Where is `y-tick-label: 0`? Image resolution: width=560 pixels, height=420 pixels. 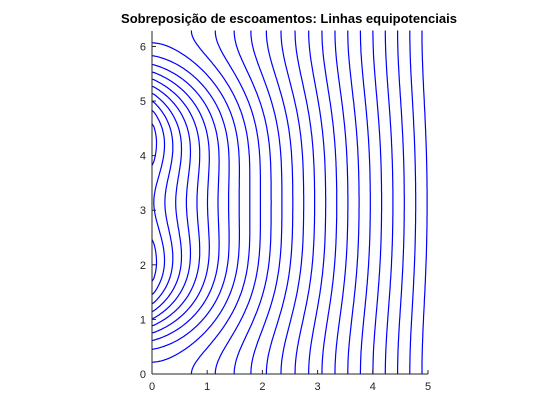
y-tick-label: 0 is located at coordinates (143, 375).